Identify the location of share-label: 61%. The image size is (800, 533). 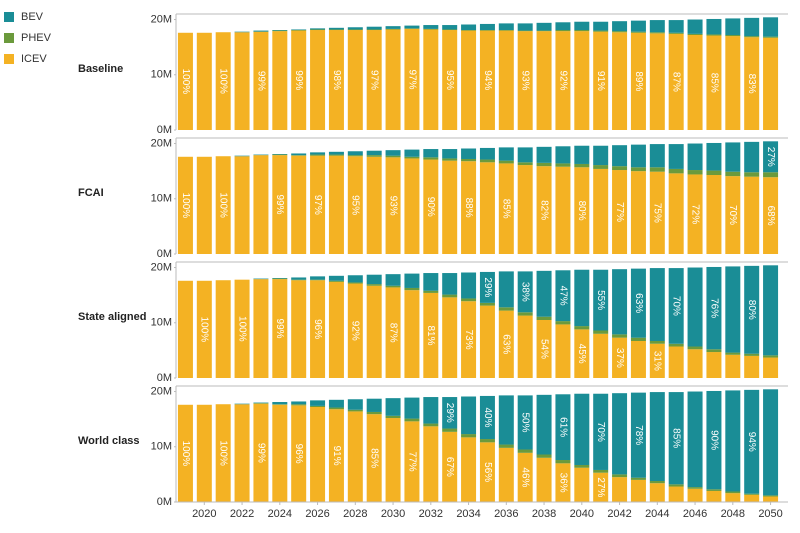
(562, 427).